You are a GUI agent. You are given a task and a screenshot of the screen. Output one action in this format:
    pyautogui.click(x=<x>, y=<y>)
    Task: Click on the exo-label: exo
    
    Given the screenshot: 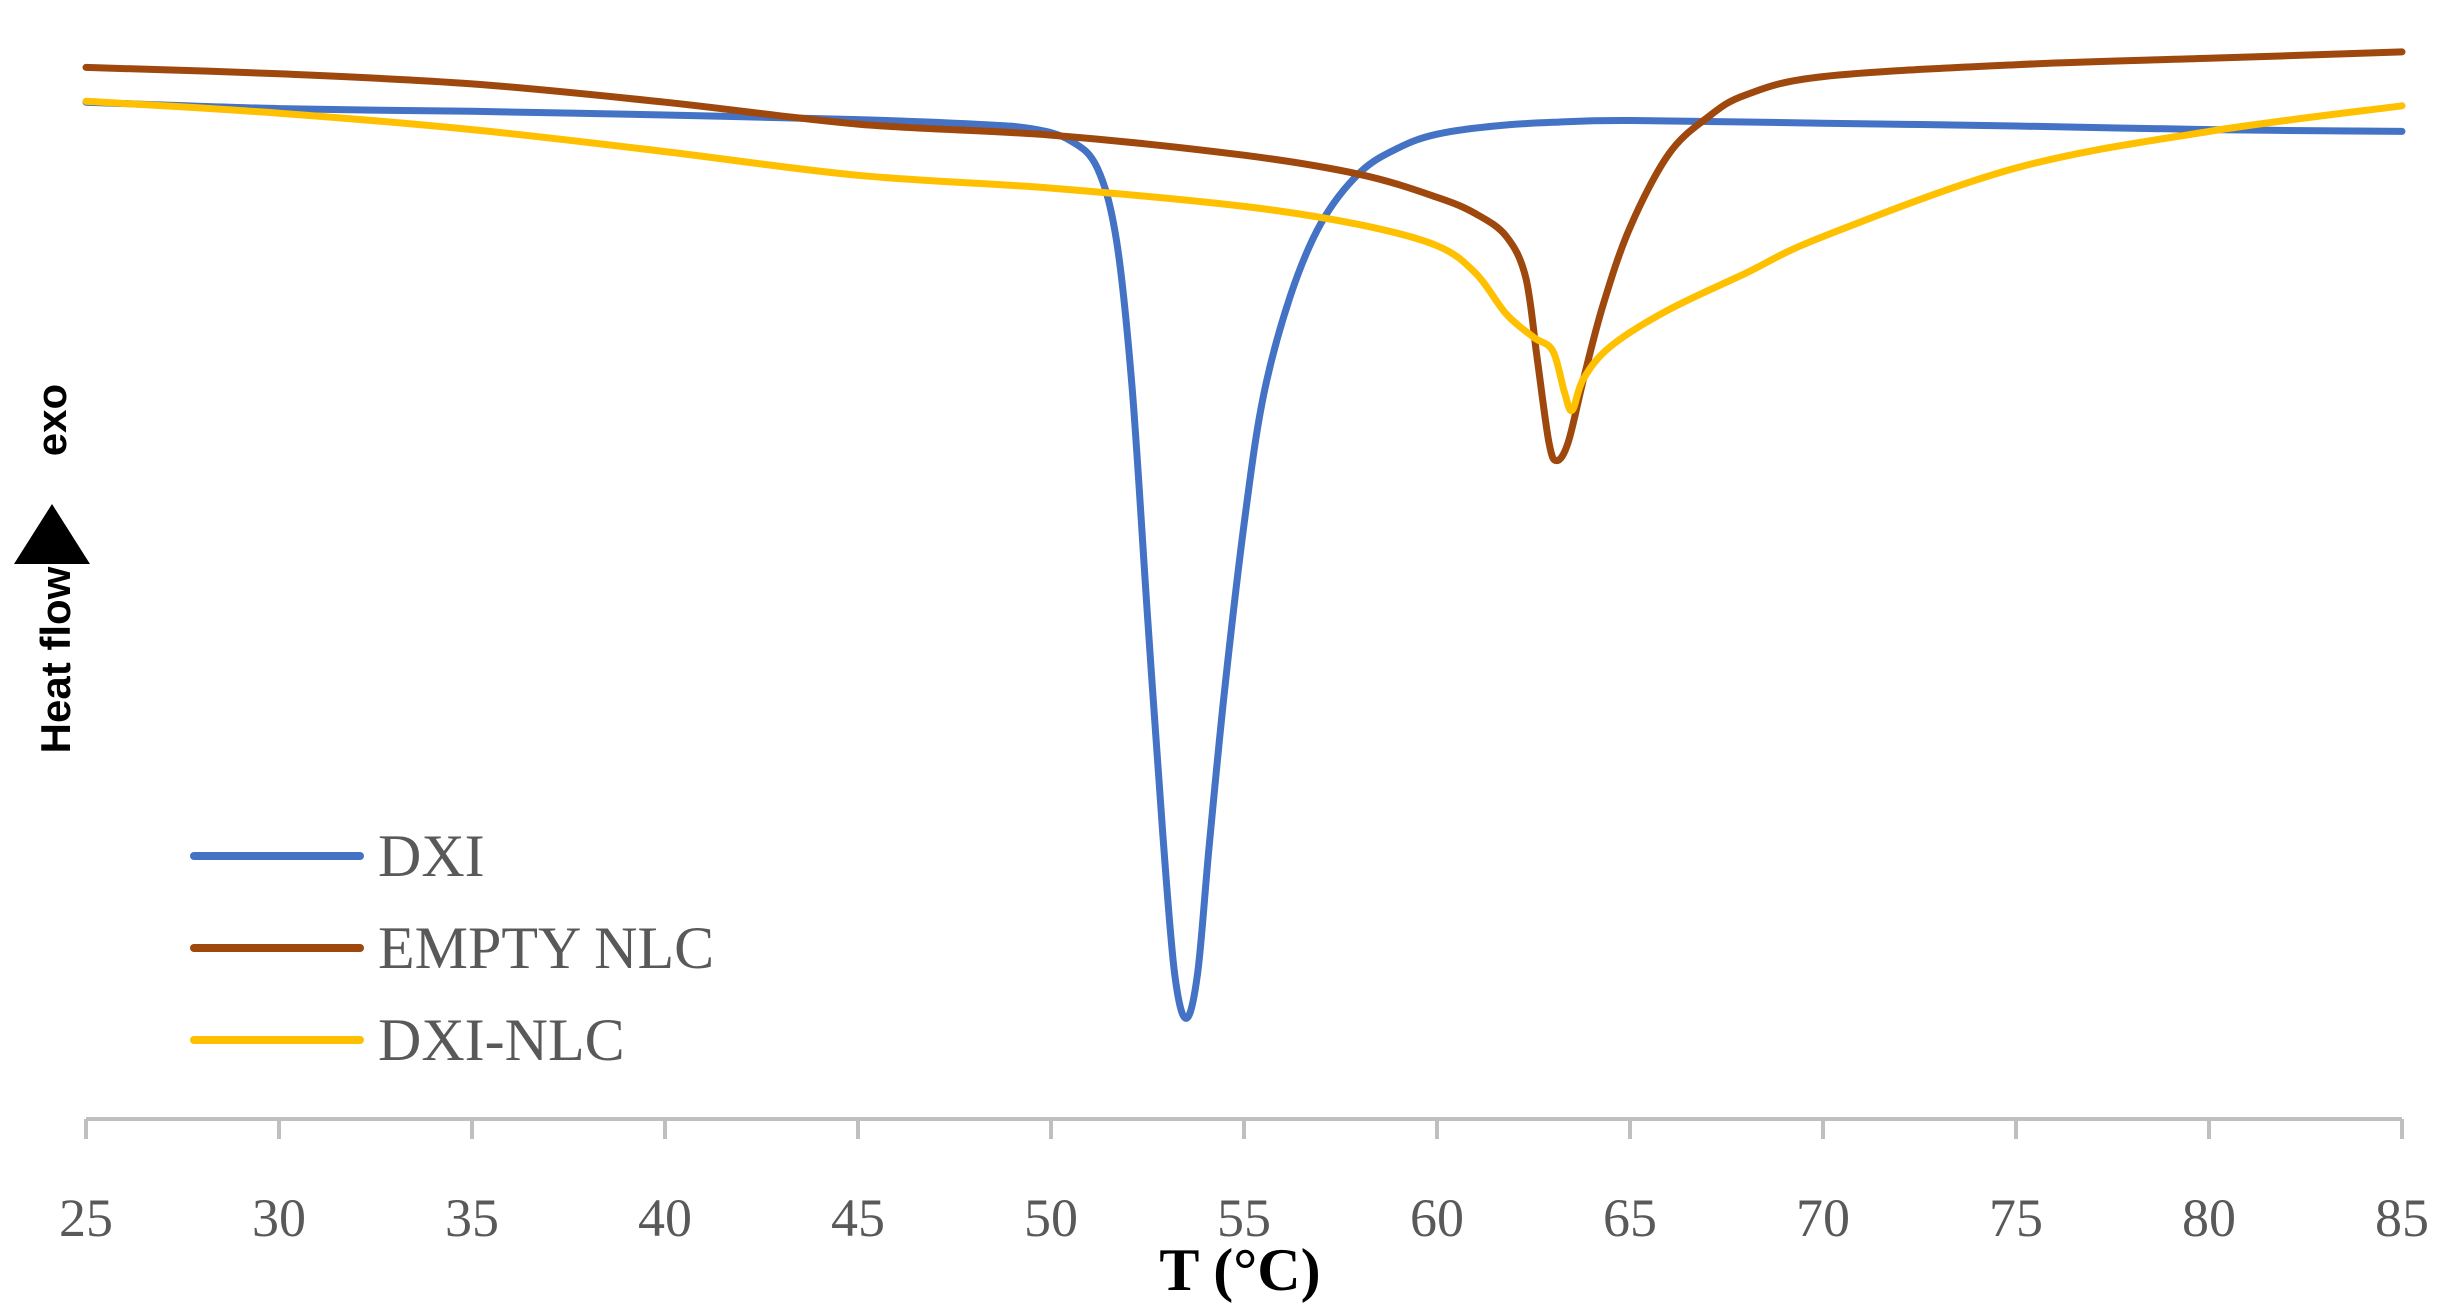 What is the action you would take?
    pyautogui.click(x=51, y=420)
    